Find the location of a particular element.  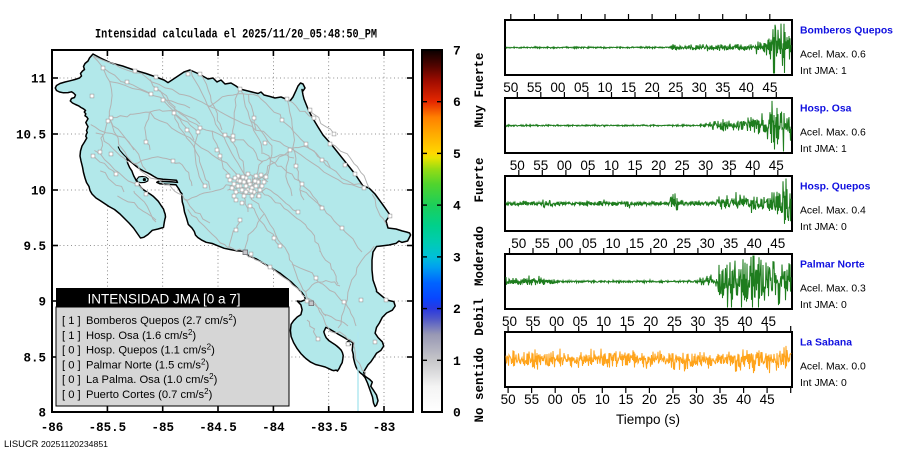

svg-text: -86 is located at coordinates (52, 428).